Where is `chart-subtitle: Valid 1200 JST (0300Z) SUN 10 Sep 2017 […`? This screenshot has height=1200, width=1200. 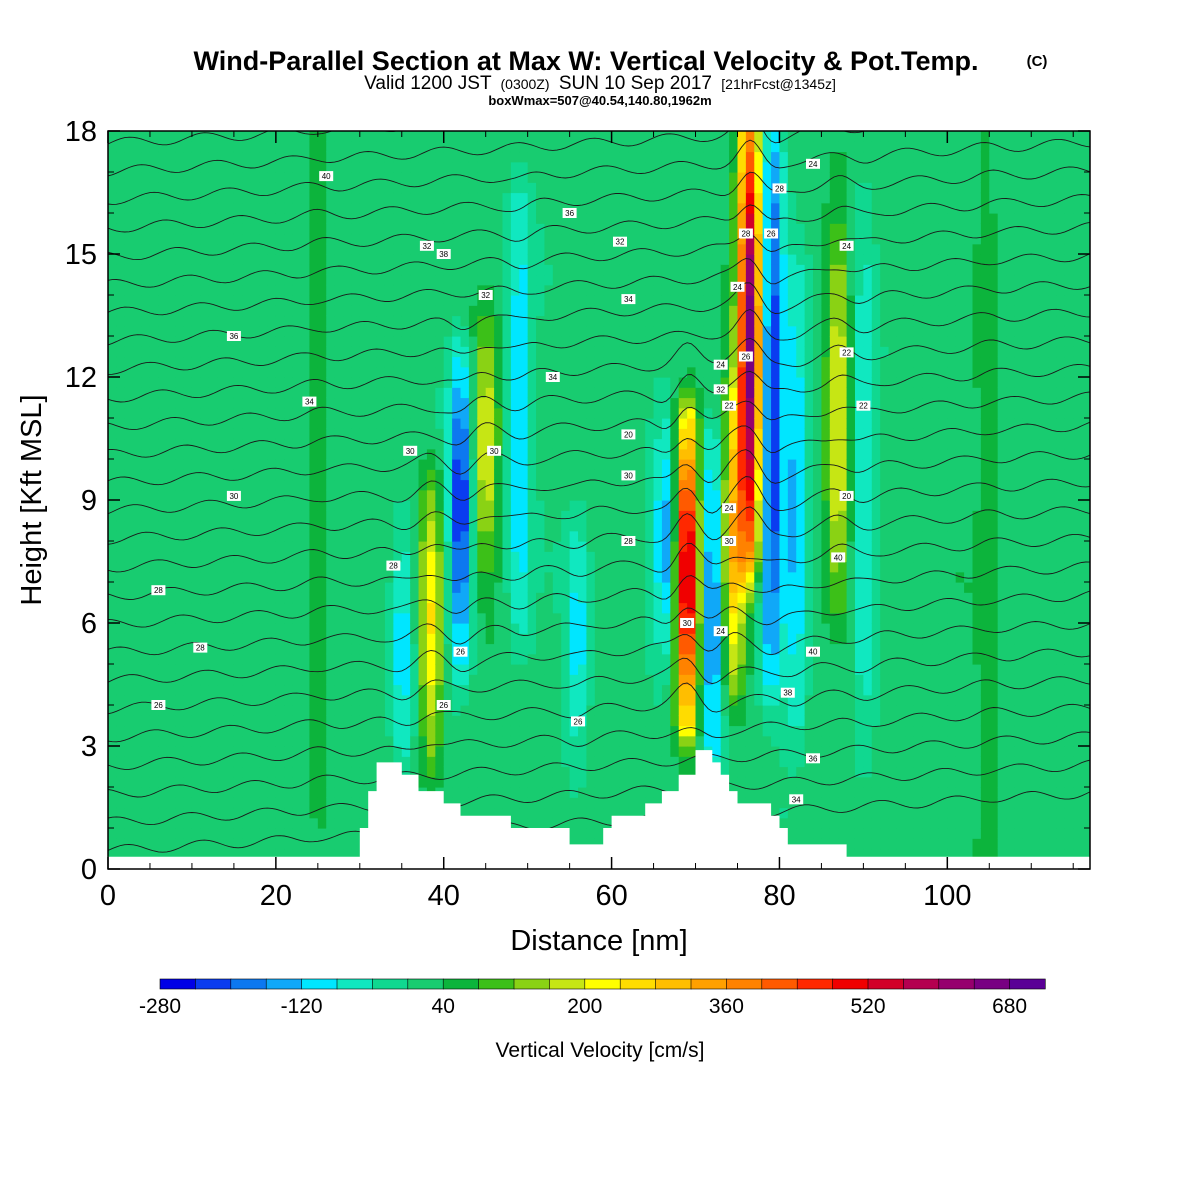 chart-subtitle: Valid 1200 JST (0300Z) SUN 10 Sep 2017 [… is located at coordinates (600, 83).